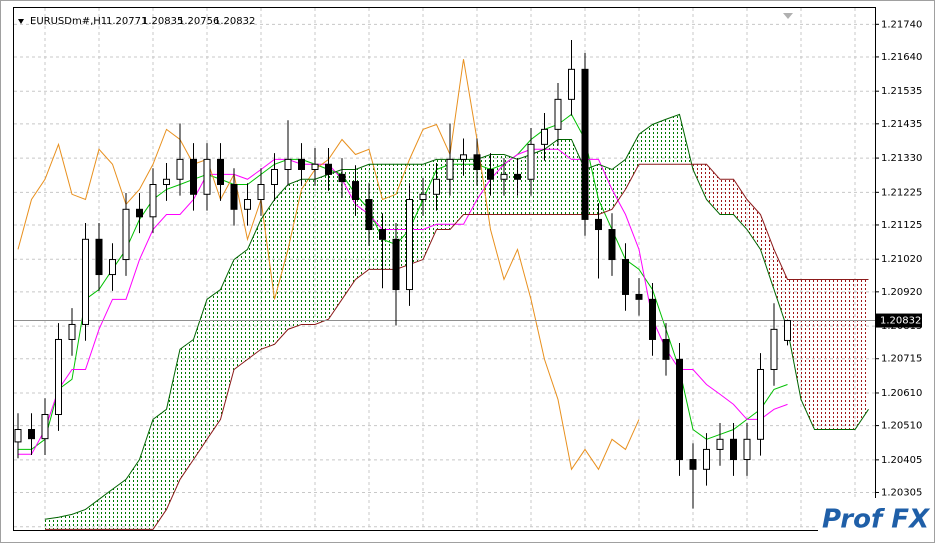 The image size is (935, 543). Describe the element at coordinates (21, 21) in the screenshot. I see `symbol-menu-arrow` at that location.